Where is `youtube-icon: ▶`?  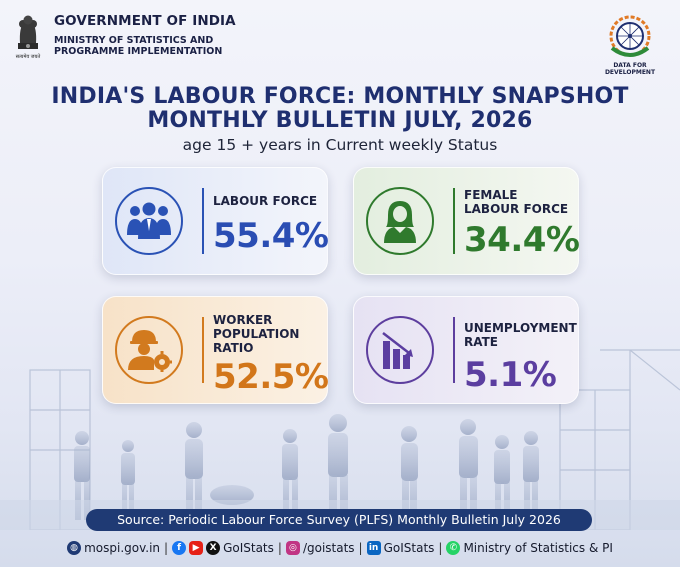 youtube-icon: ▶ is located at coordinates (196, 548).